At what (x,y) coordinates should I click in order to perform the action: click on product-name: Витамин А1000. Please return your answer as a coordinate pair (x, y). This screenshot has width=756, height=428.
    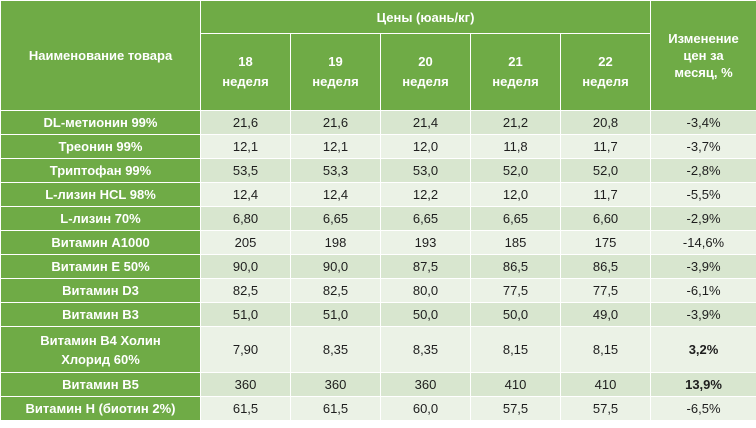
    Looking at the image, I should click on (100, 242).